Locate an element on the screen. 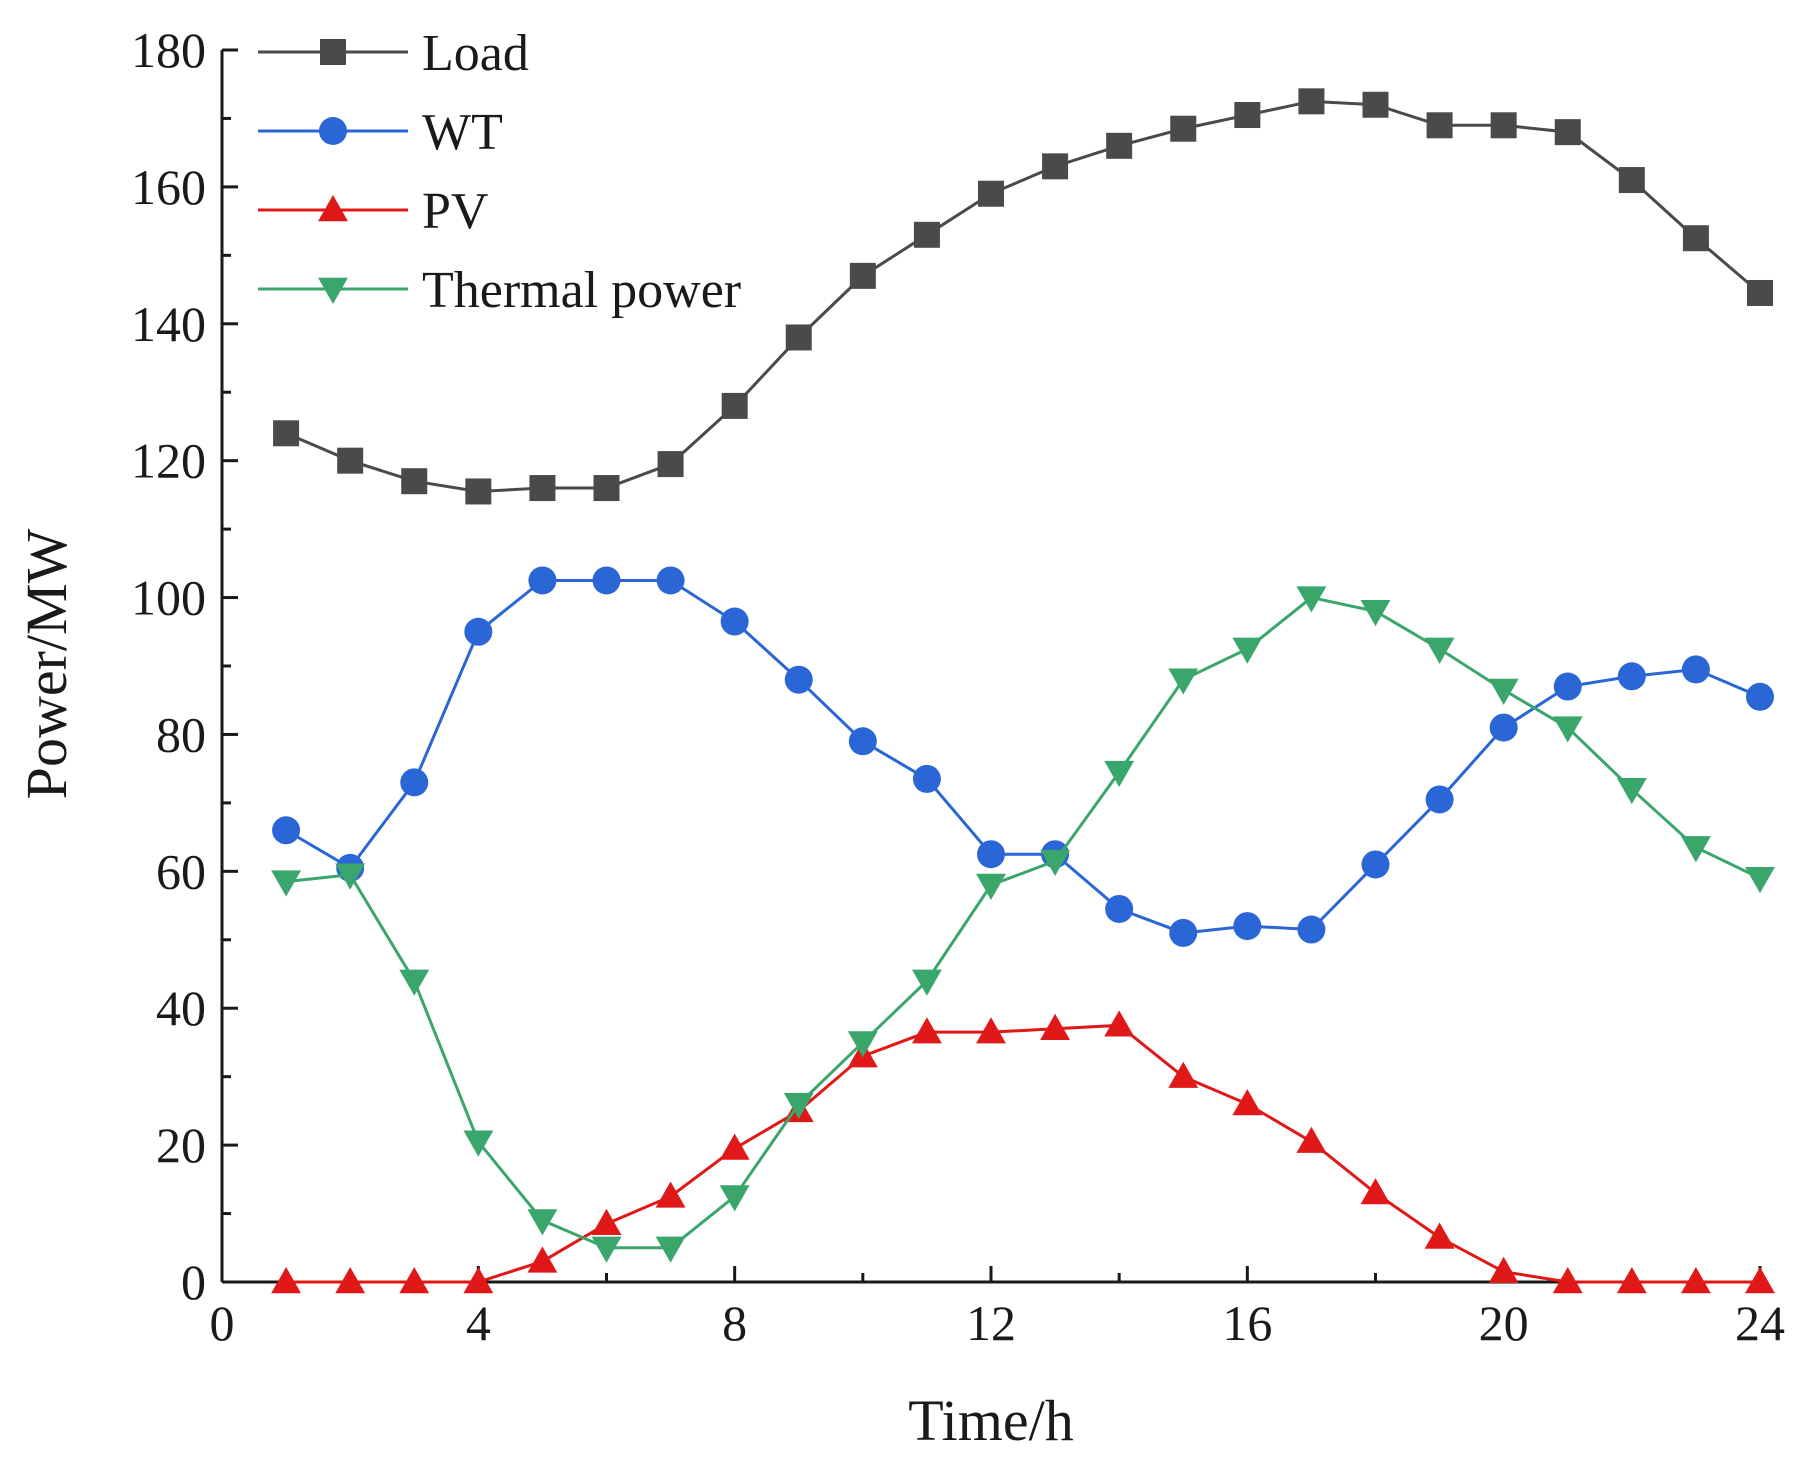 The width and height of the screenshot is (1798, 1466). legend-item: Thermal power is located at coordinates (499, 290).